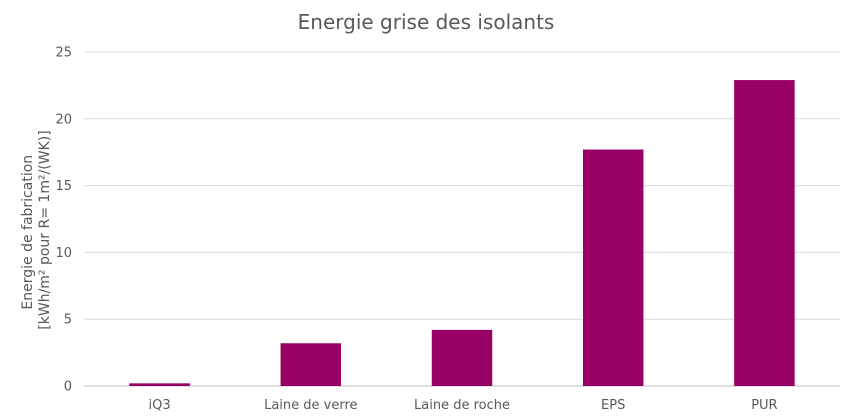 The width and height of the screenshot is (856, 417). Describe the element at coordinates (160, 405) in the screenshot. I see `x-tick-label: iQ3` at that location.